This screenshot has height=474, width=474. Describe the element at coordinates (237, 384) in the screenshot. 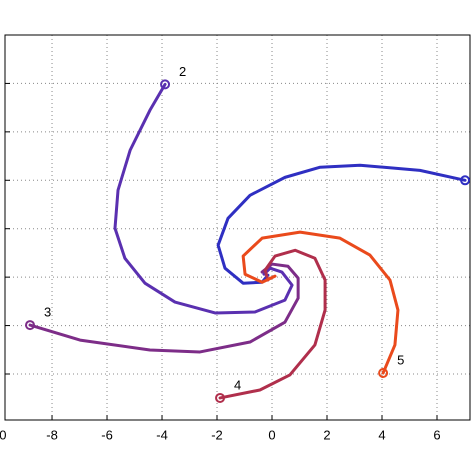

I see `series-label: 4` at that location.